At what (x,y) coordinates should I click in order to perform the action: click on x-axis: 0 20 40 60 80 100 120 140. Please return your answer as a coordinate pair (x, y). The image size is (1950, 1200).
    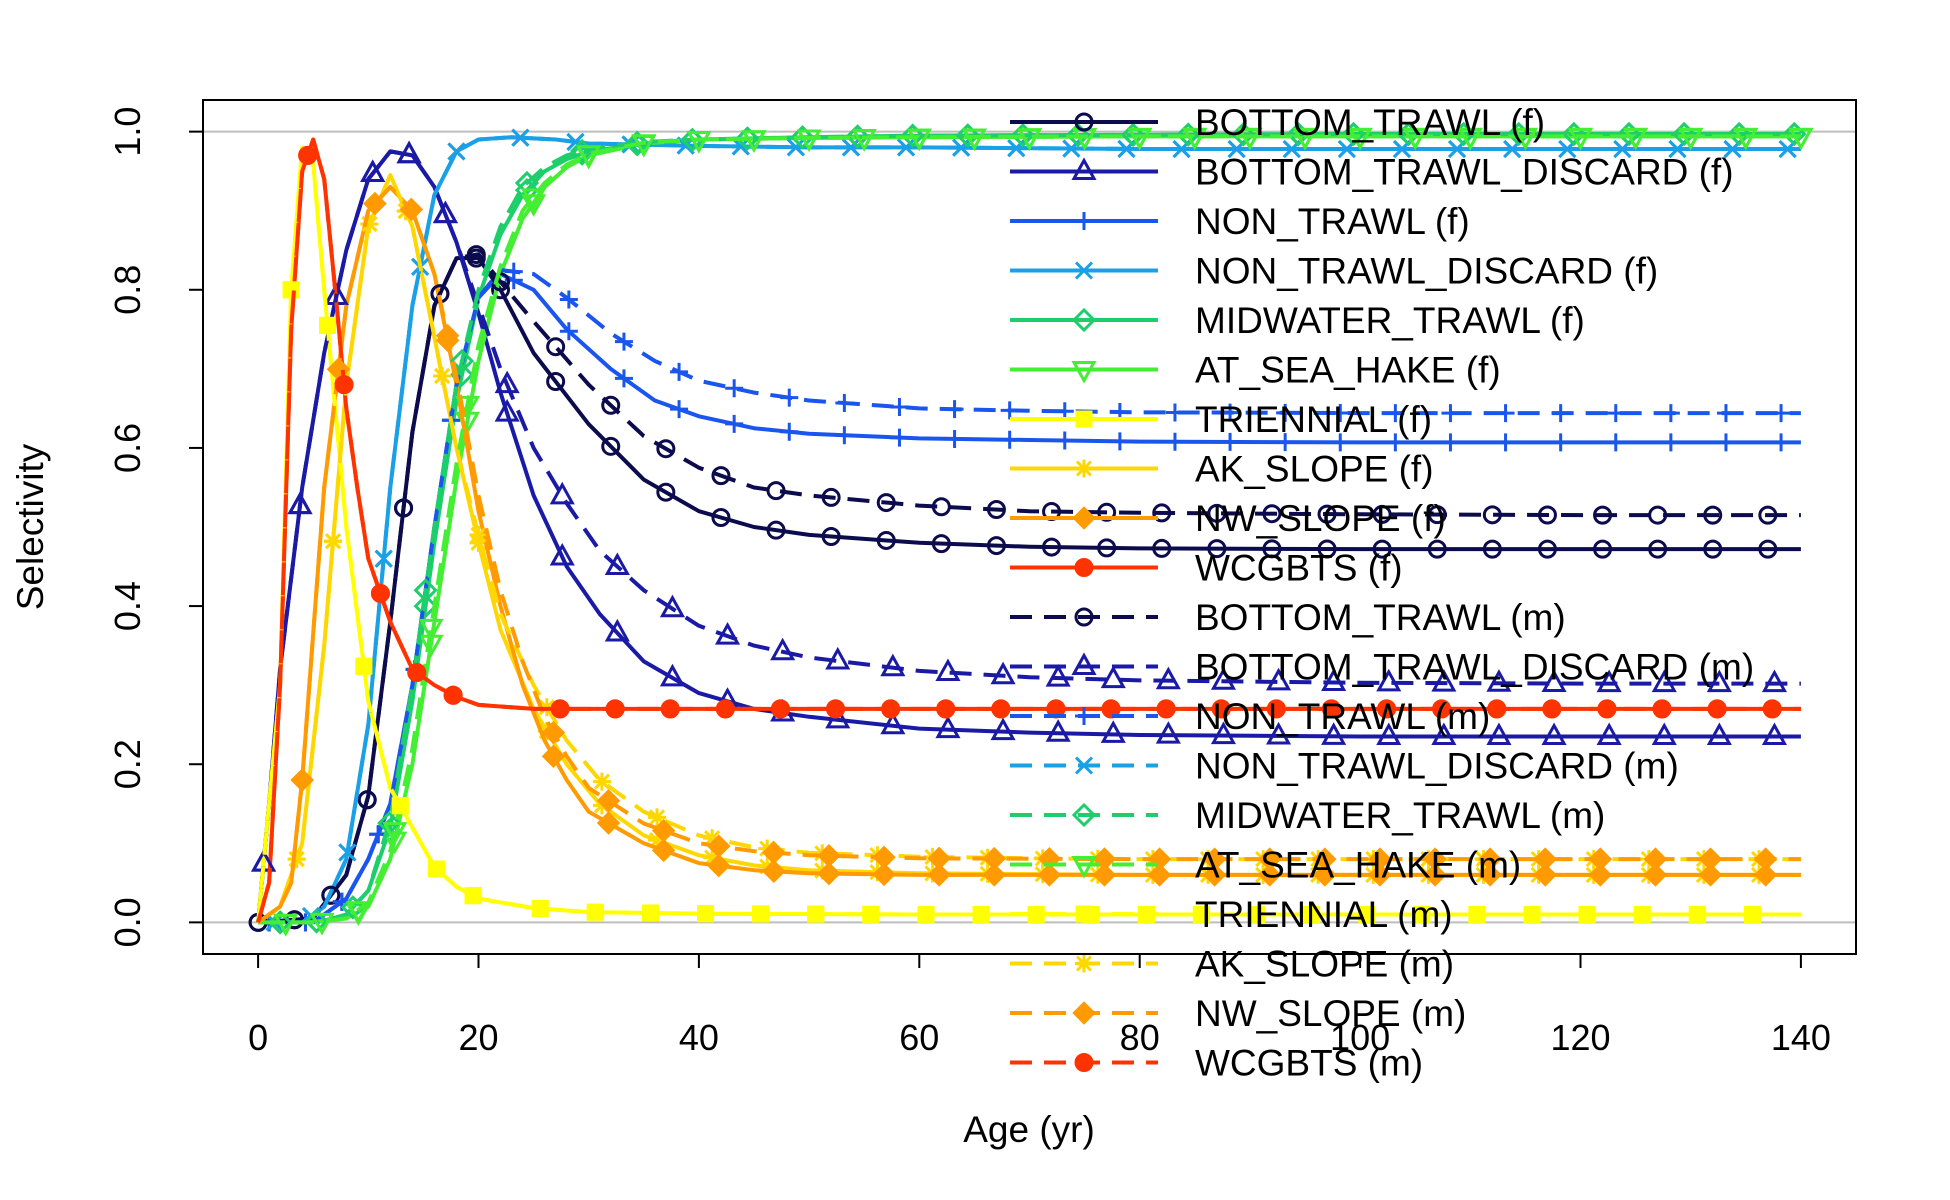
    Looking at the image, I should click on (1039, 1005).